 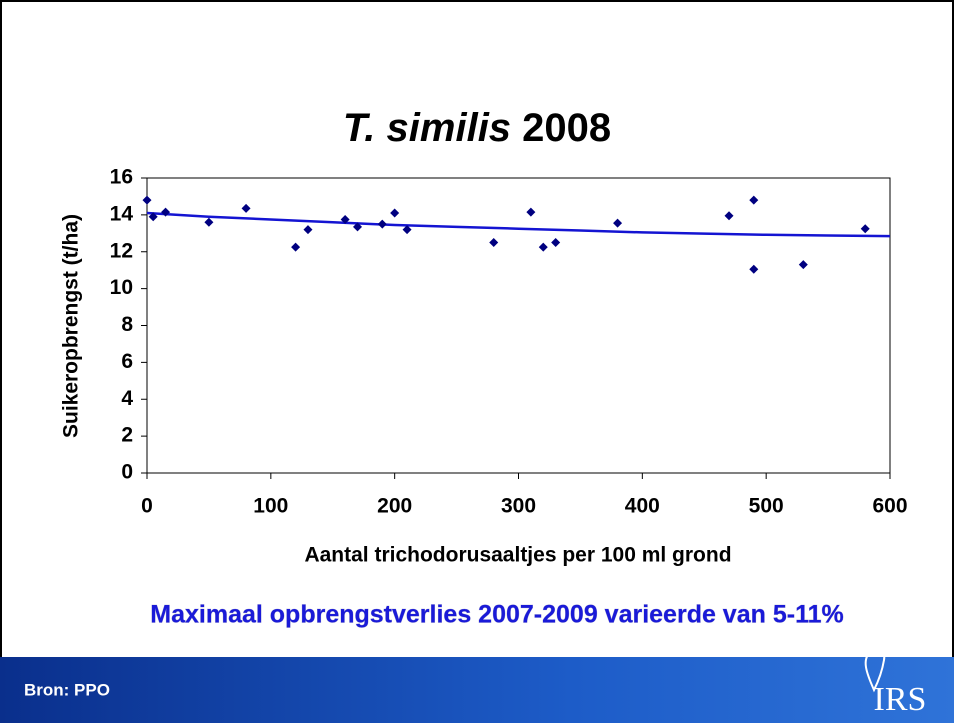 What do you see at coordinates (879, 643) in the screenshot?
I see `logo-leaves` at bounding box center [879, 643].